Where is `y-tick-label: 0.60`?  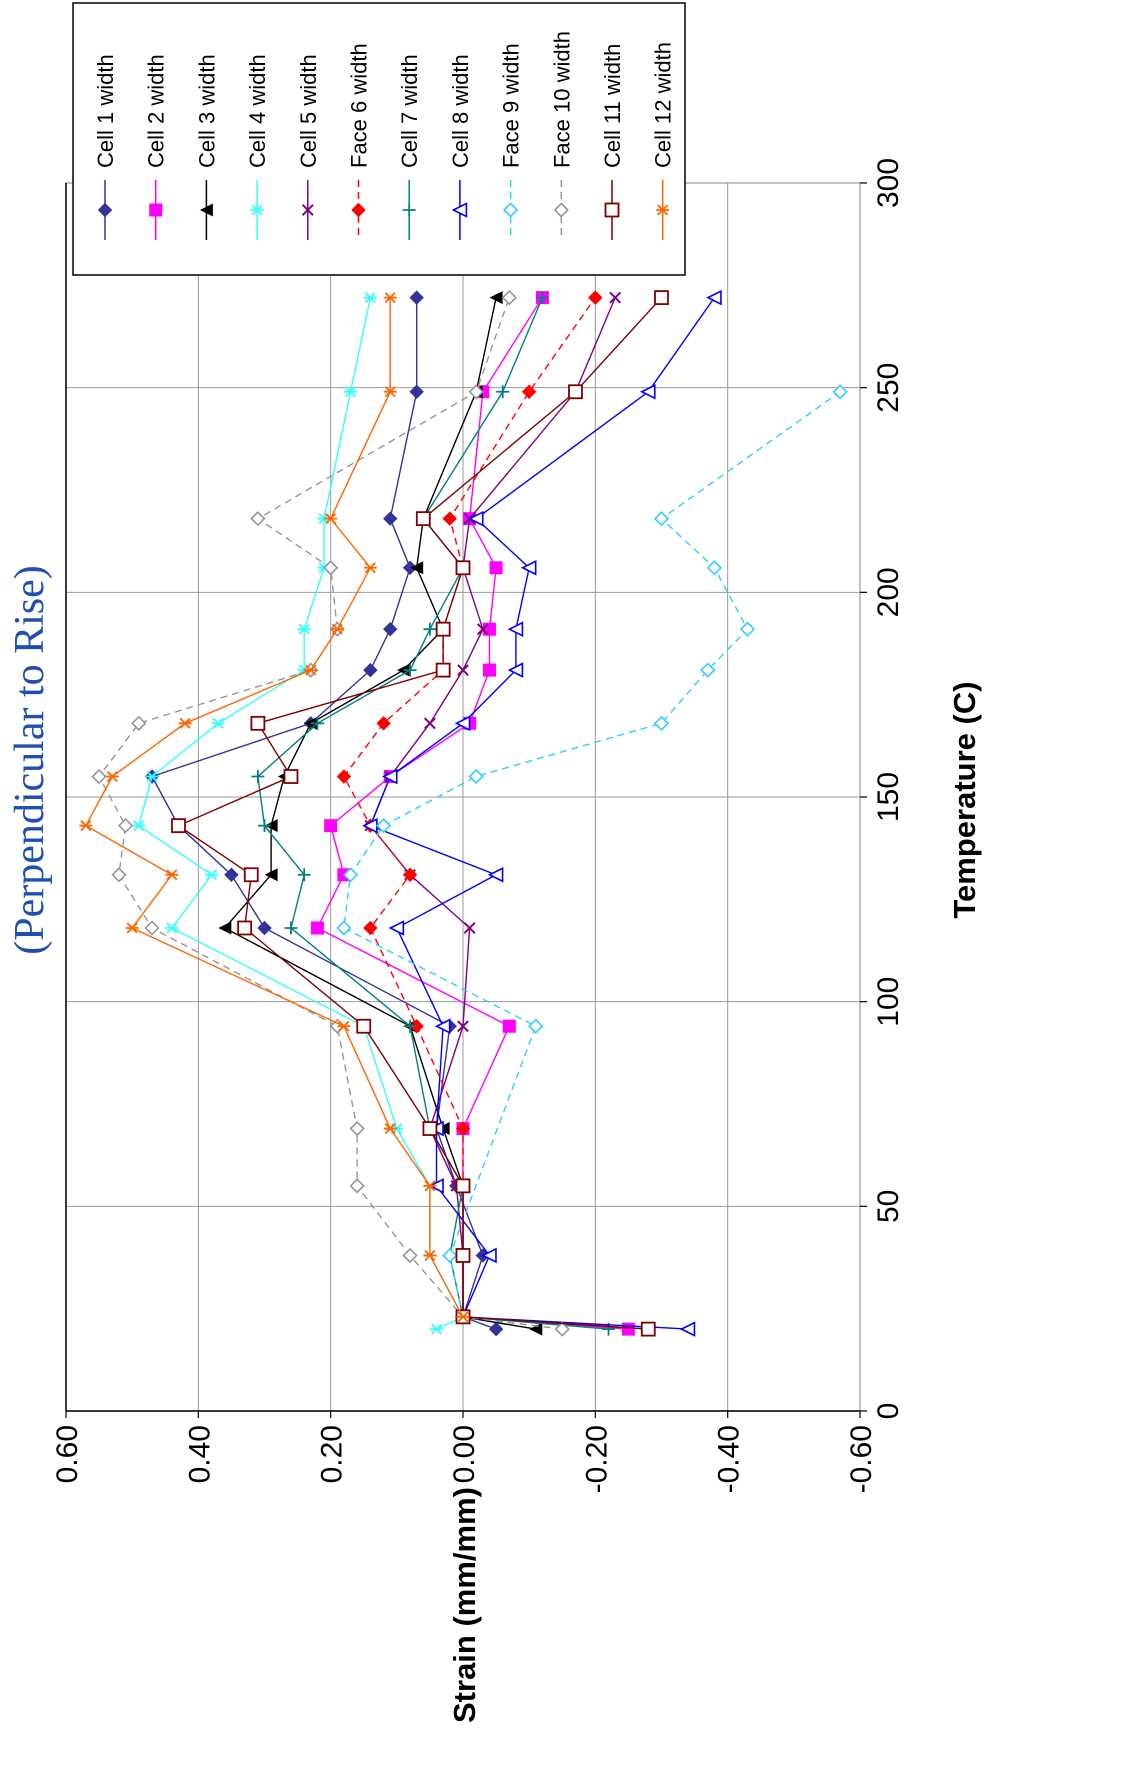 y-tick-label: 0.60 is located at coordinates (67, 1454).